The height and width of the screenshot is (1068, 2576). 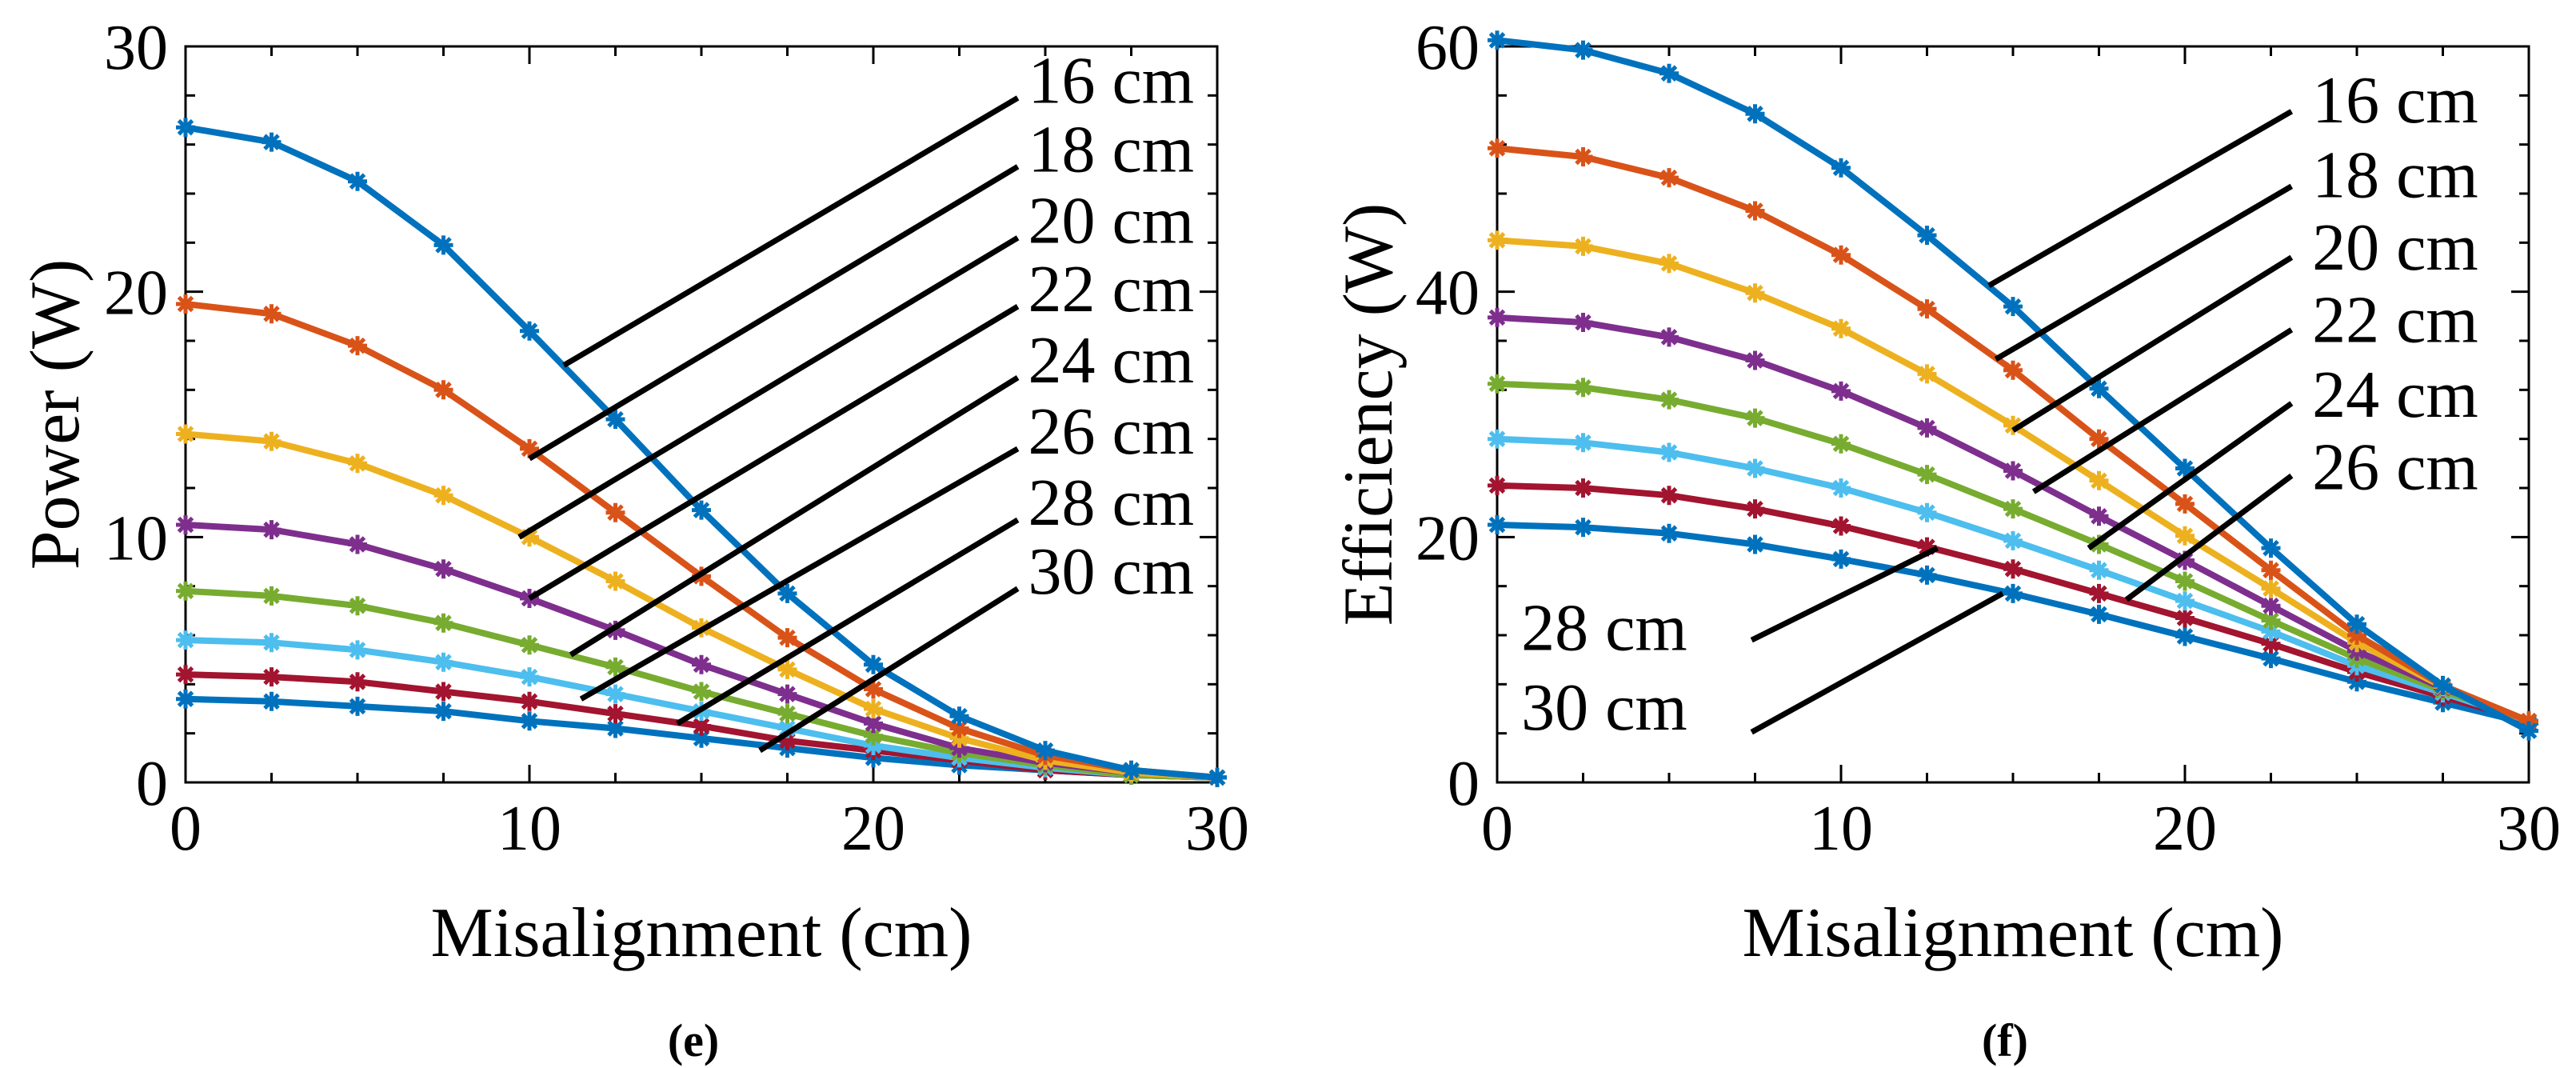 I want to click on chart-1-annotation-label: 22 cm, so click(x=2395, y=320).